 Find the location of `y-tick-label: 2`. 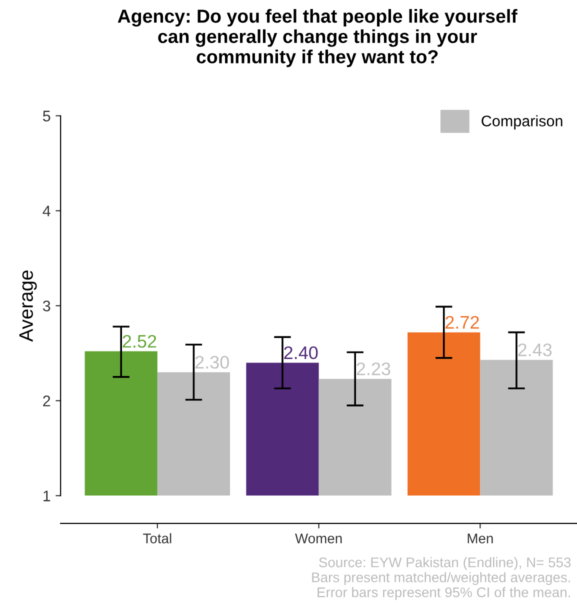

y-tick-label: 2 is located at coordinates (46, 401).